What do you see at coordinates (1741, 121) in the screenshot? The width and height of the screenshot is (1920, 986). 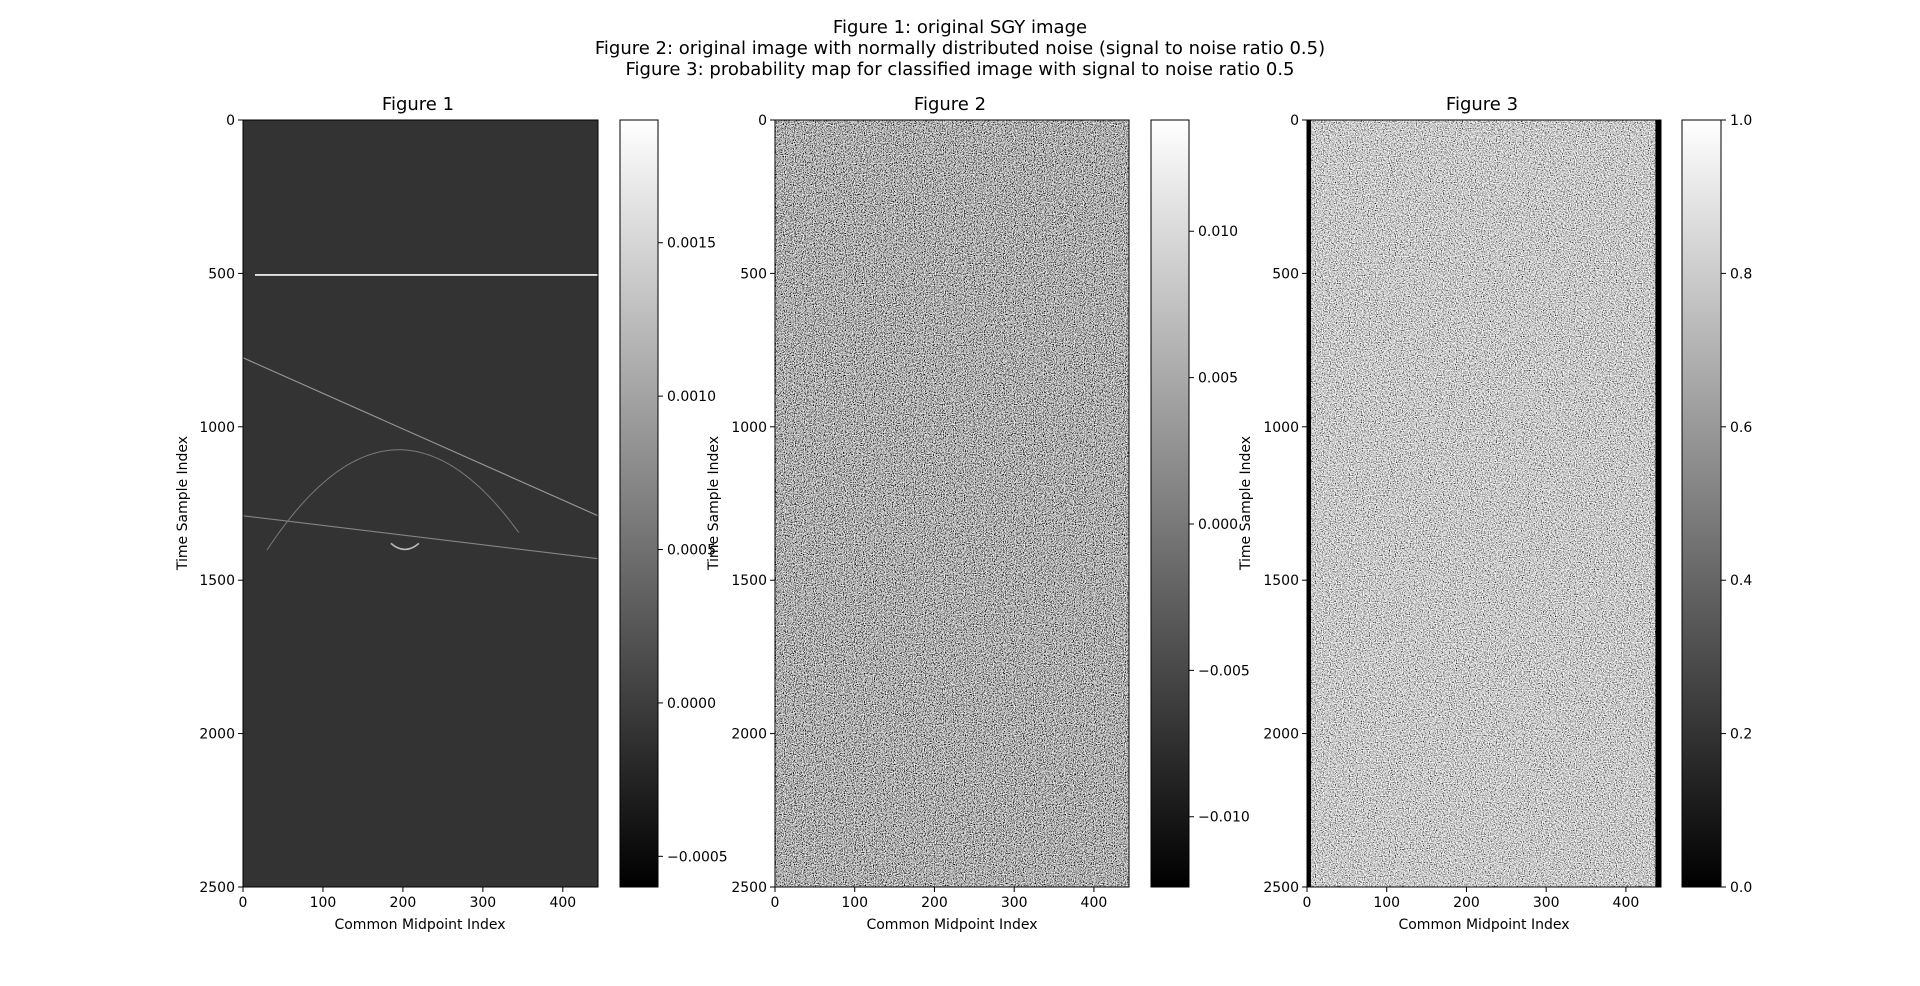 I see `colorbar-tick-label: 1.0` at bounding box center [1741, 121].